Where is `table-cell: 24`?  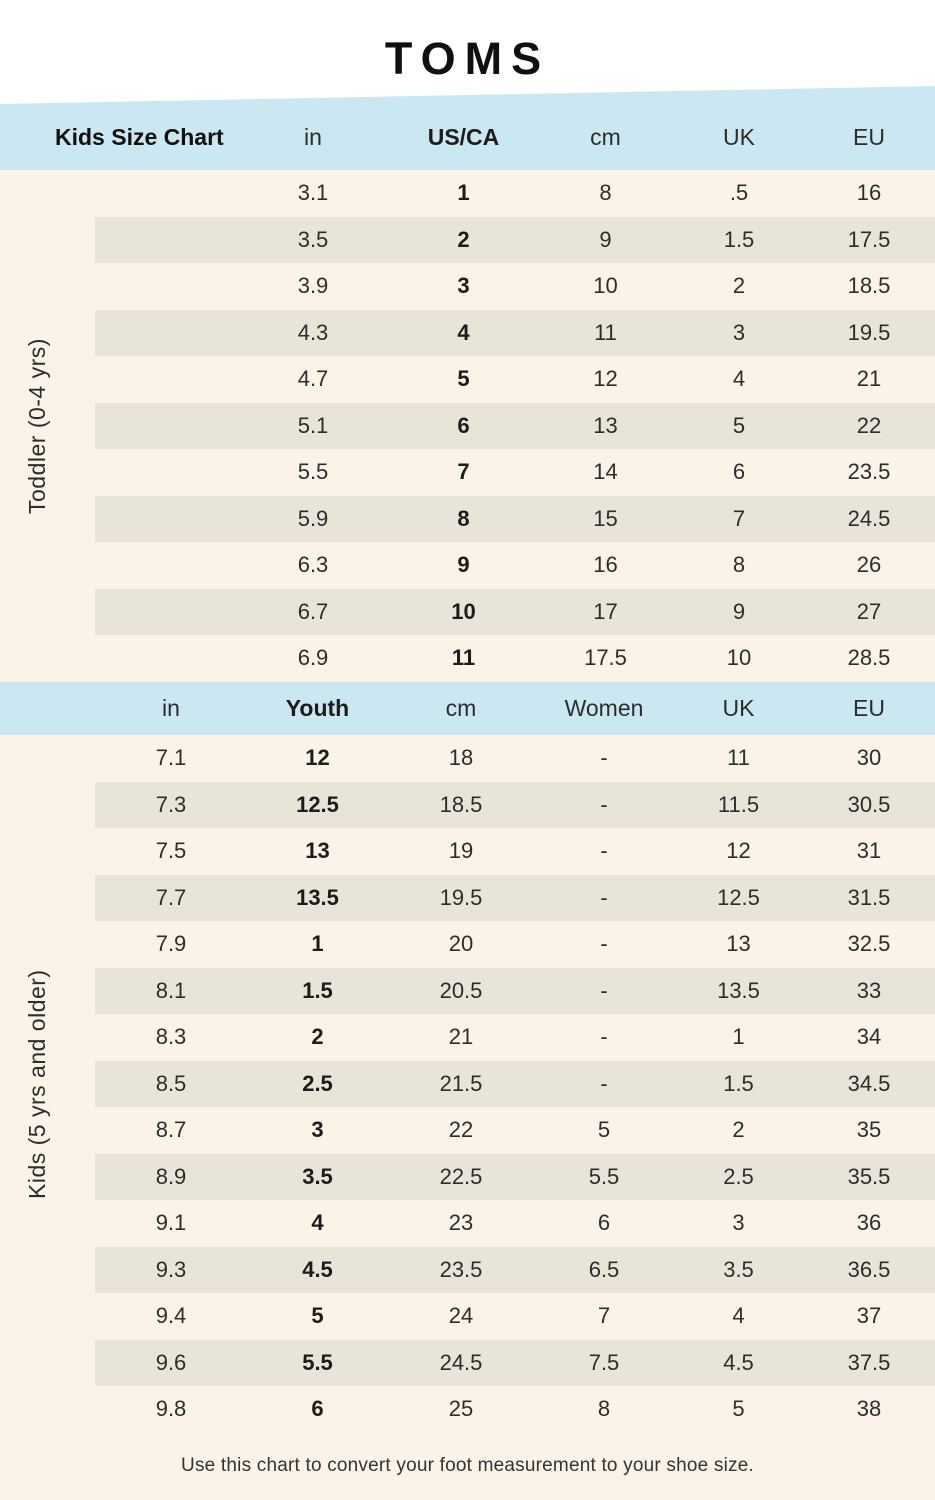
table-cell: 24 is located at coordinates (461, 1316).